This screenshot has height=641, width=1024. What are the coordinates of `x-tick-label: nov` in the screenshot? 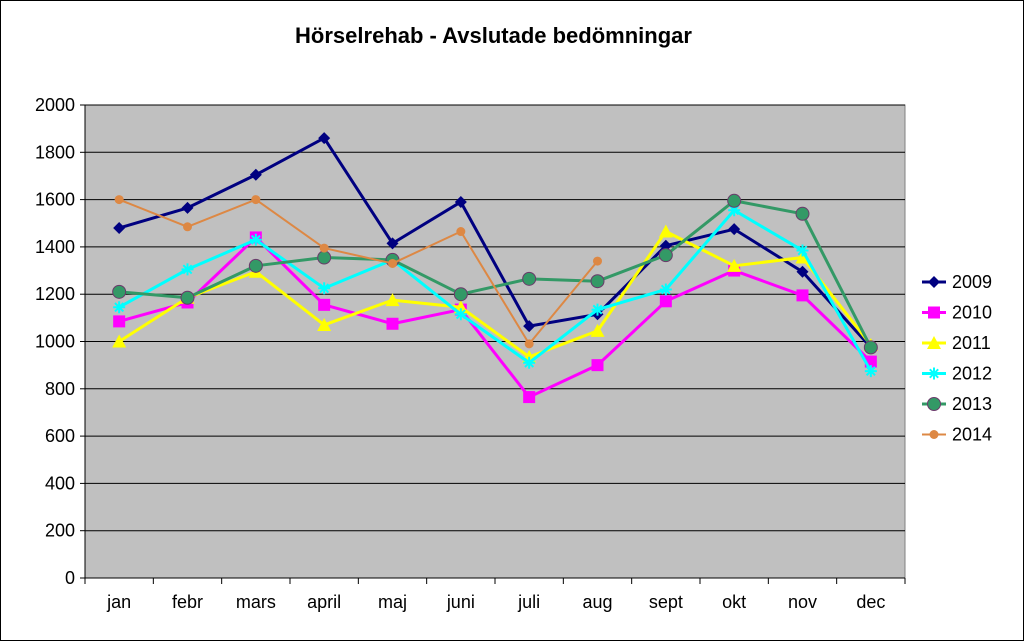 It's located at (802, 602).